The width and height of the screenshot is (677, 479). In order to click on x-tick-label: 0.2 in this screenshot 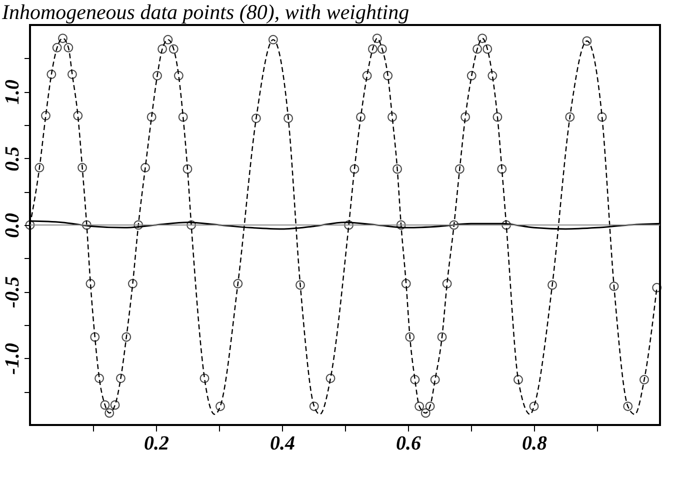, I will do `click(156, 443)`.